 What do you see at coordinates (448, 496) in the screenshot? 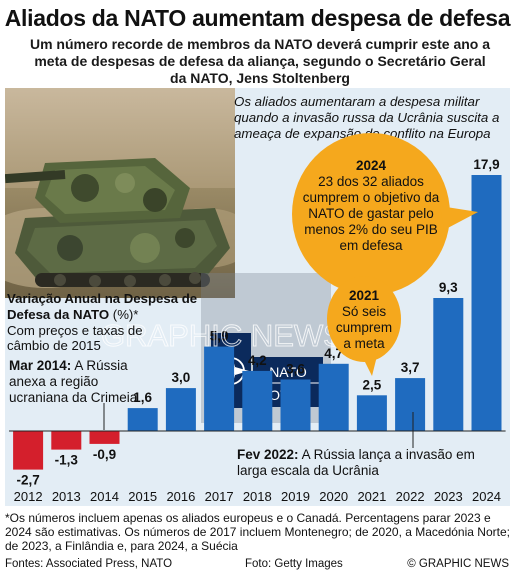
I see `year-label-2023: 2023` at bounding box center [448, 496].